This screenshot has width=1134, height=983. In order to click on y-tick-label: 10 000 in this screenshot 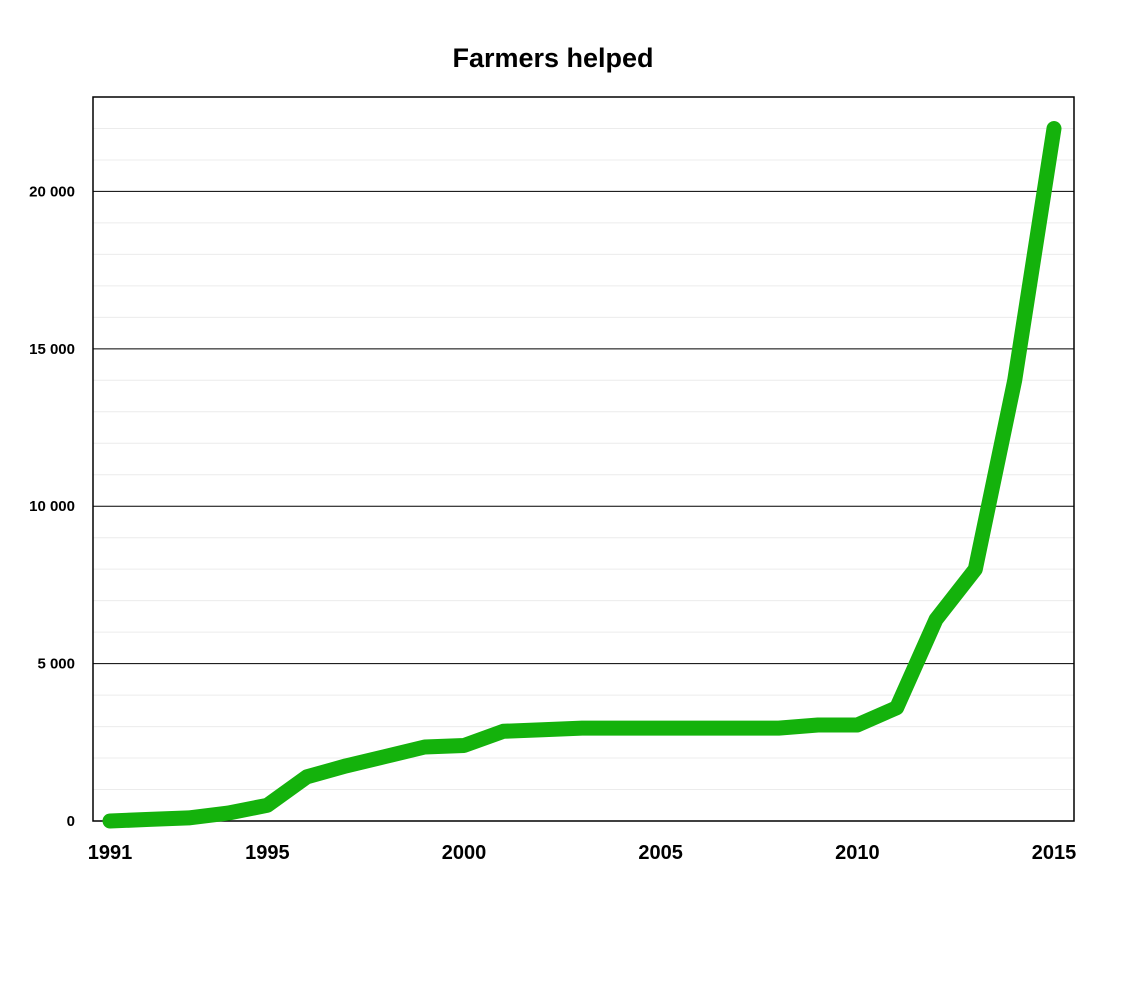, I will do `click(52, 506)`.